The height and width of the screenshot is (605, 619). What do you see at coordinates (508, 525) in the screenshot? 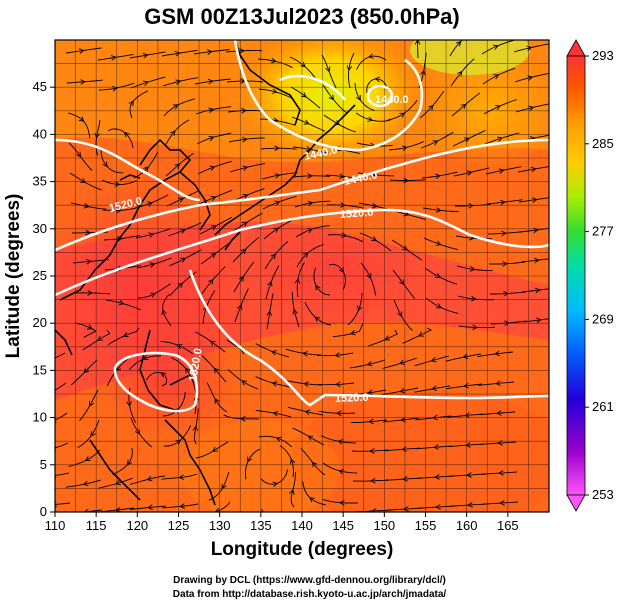
I see `x-tick-label: 165` at bounding box center [508, 525].